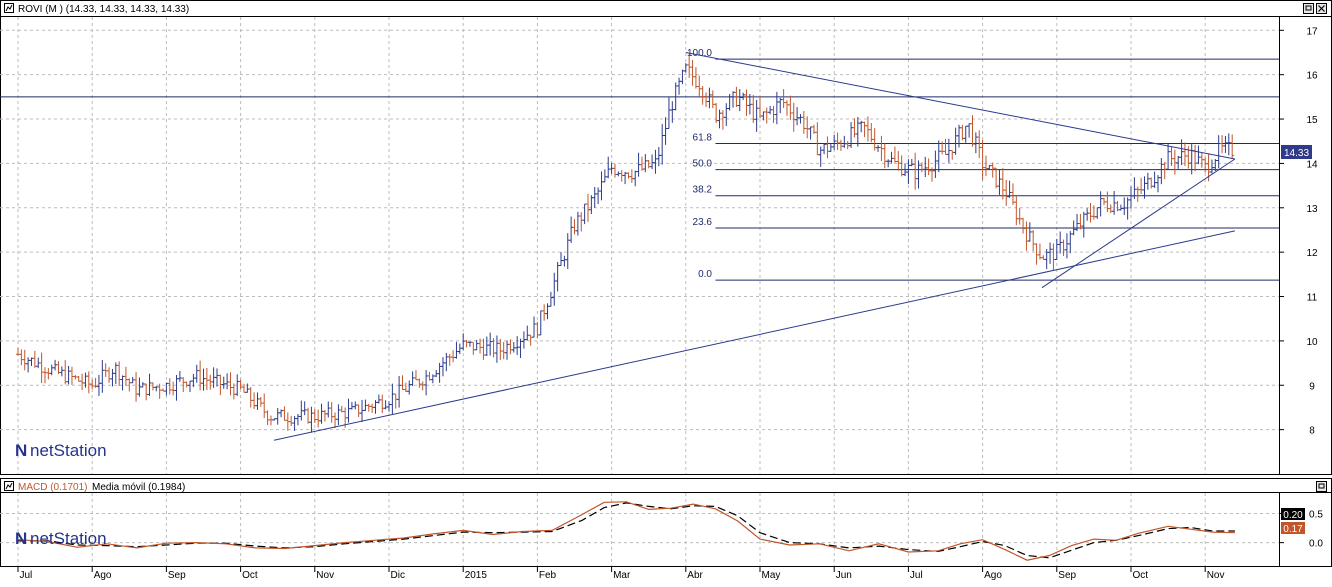 The height and width of the screenshot is (587, 1332). Describe the element at coordinates (703, 190) in the screenshot. I see `fib-level-label: 38.2` at that location.